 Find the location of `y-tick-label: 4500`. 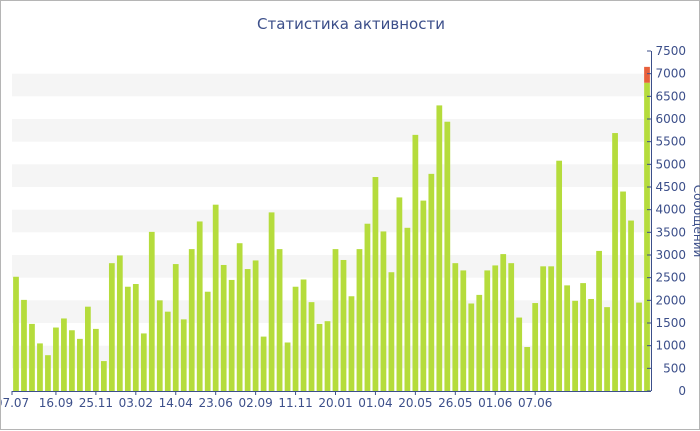

y-tick-label: 4500 is located at coordinates (670, 187).